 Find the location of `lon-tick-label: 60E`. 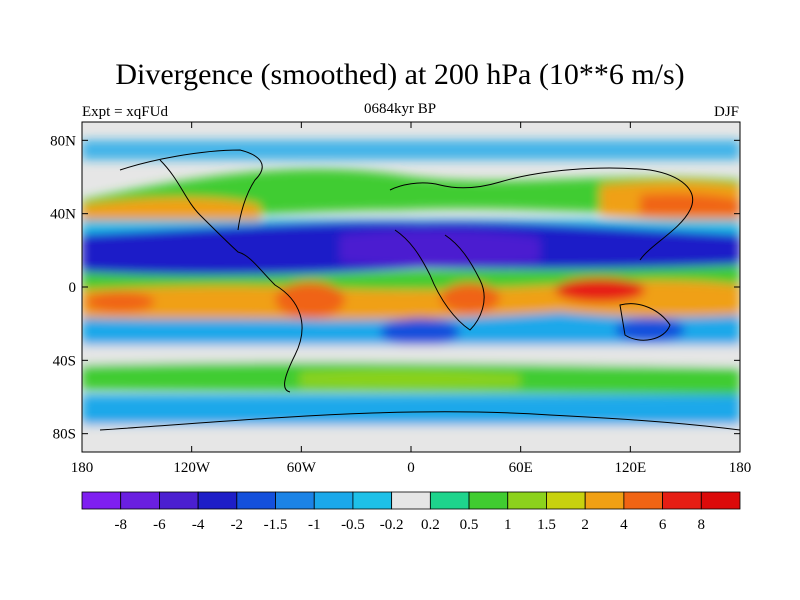

lon-tick-label: 60E is located at coordinates (521, 468).